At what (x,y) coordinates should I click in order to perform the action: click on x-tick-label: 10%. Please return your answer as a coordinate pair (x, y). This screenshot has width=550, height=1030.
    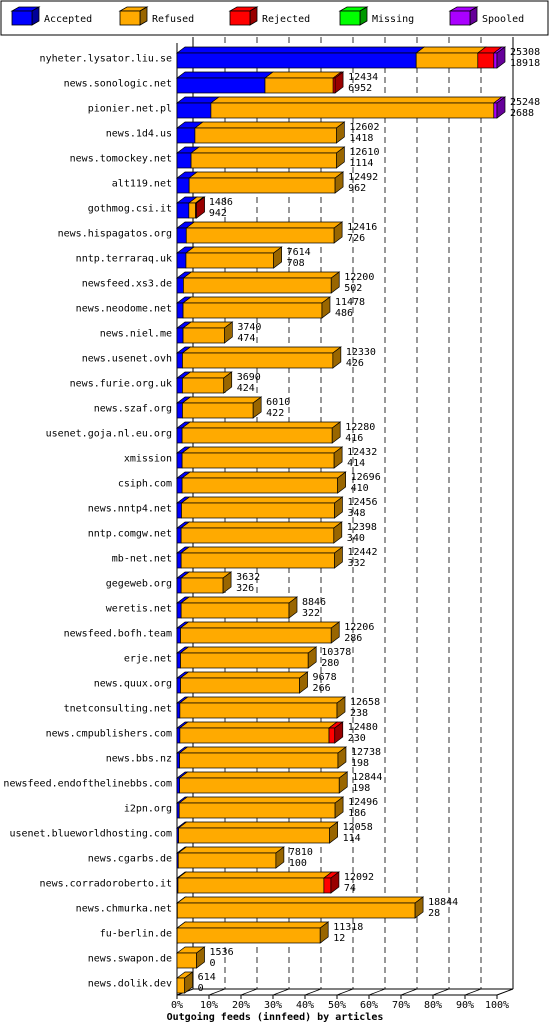
    Looking at the image, I should click on (209, 1005).